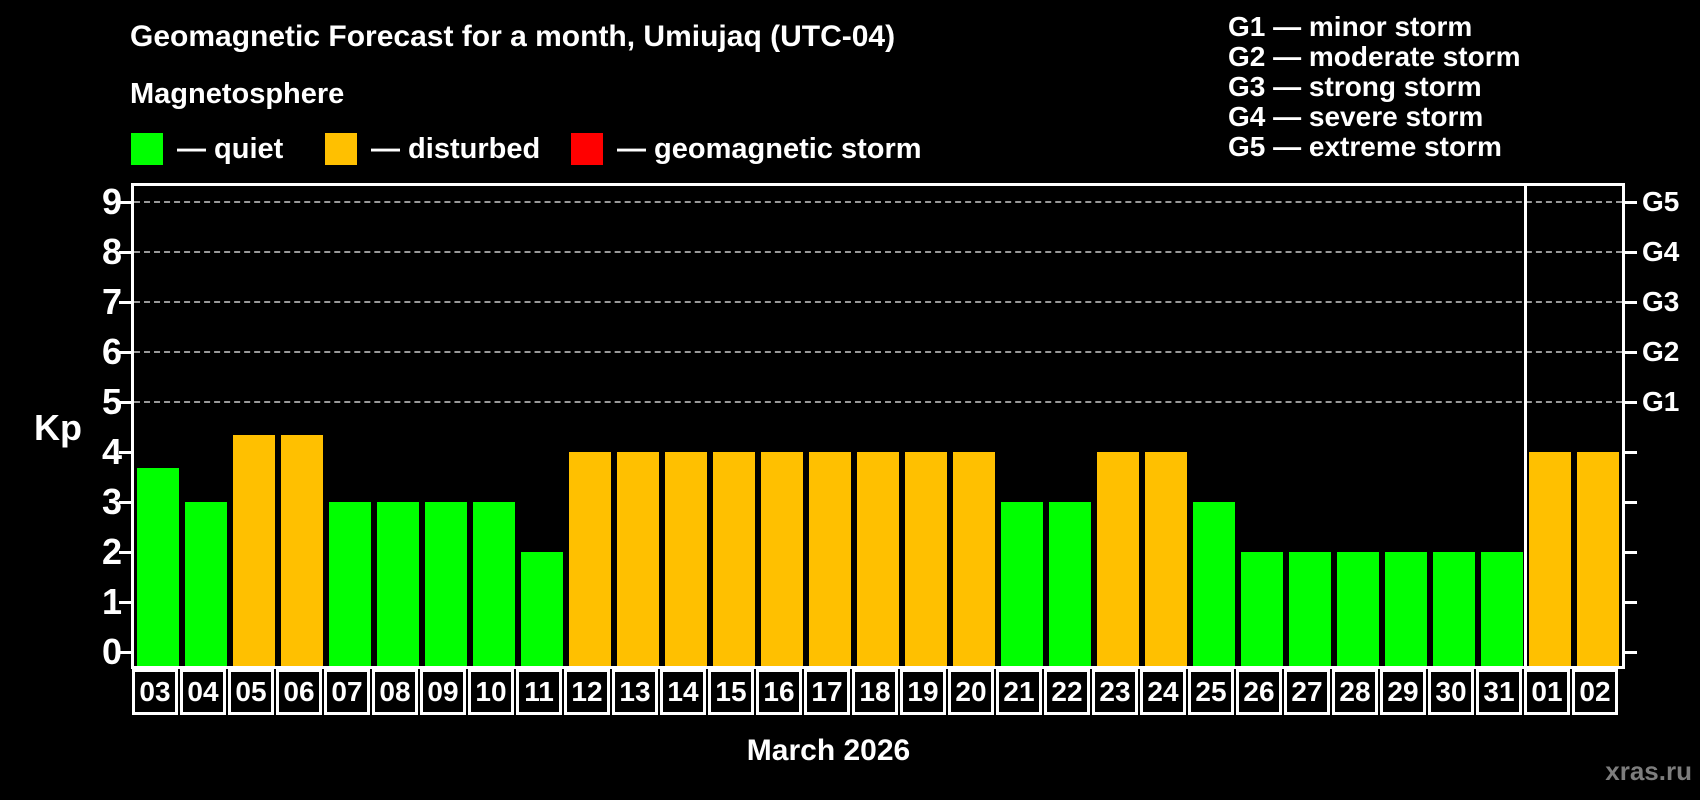 The image size is (1700, 800). I want to click on g-scale-label-g4: G4, so click(1661, 251).